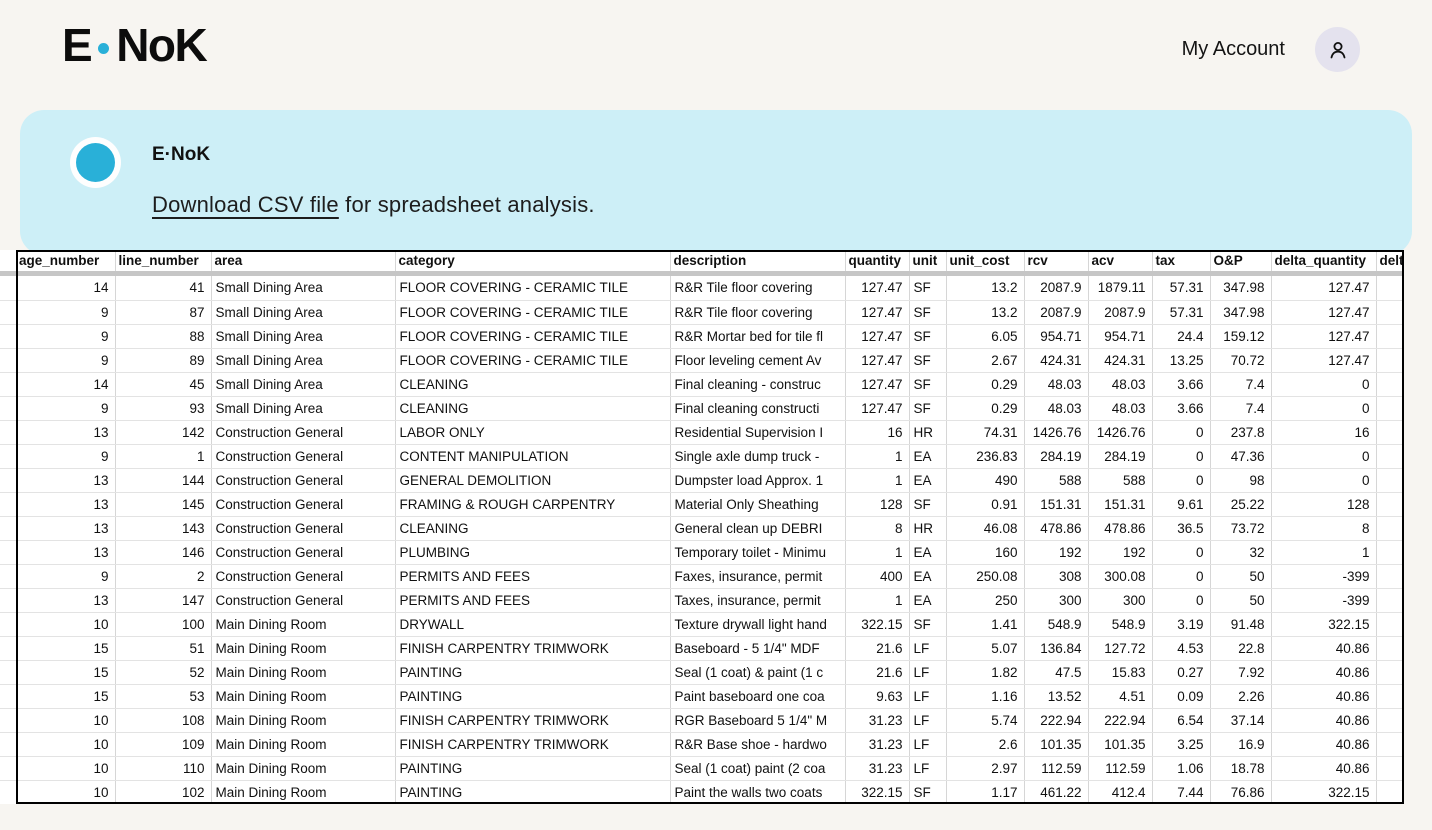  Describe the element at coordinates (1120, 432) in the screenshot. I see `cell-acv: 1426.76` at that location.